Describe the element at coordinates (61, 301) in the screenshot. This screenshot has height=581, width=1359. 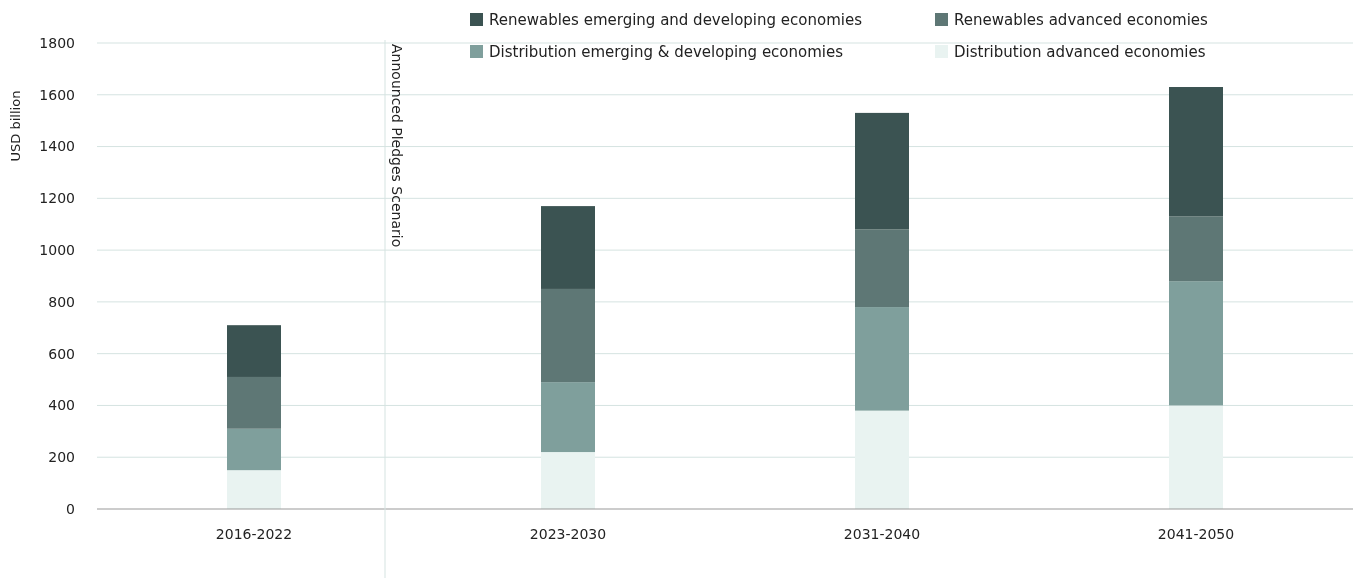
I see `y-tick-label: 800` at that location.